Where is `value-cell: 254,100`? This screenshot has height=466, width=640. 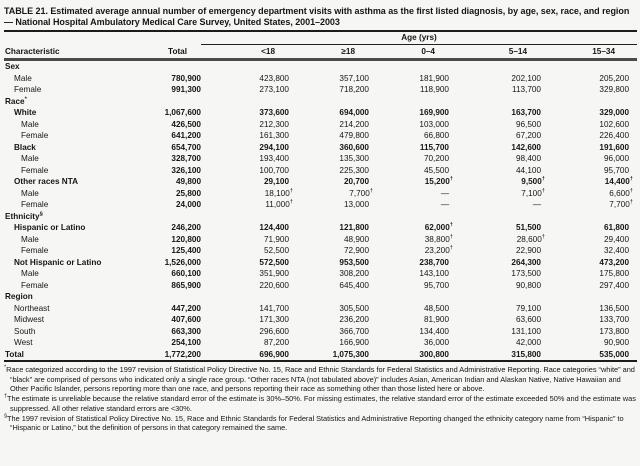
value-cell: 254,100 is located at coordinates (186, 342).